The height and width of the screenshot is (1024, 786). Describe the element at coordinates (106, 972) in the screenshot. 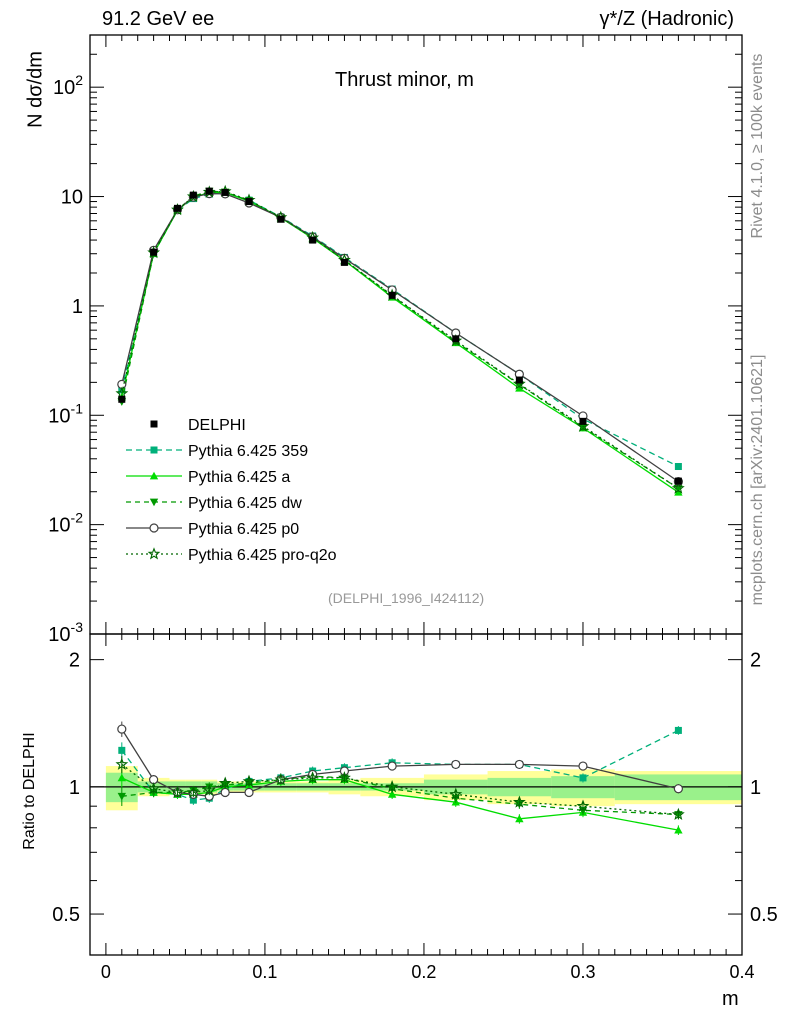

I see `x-tick-label-0: 0` at that location.